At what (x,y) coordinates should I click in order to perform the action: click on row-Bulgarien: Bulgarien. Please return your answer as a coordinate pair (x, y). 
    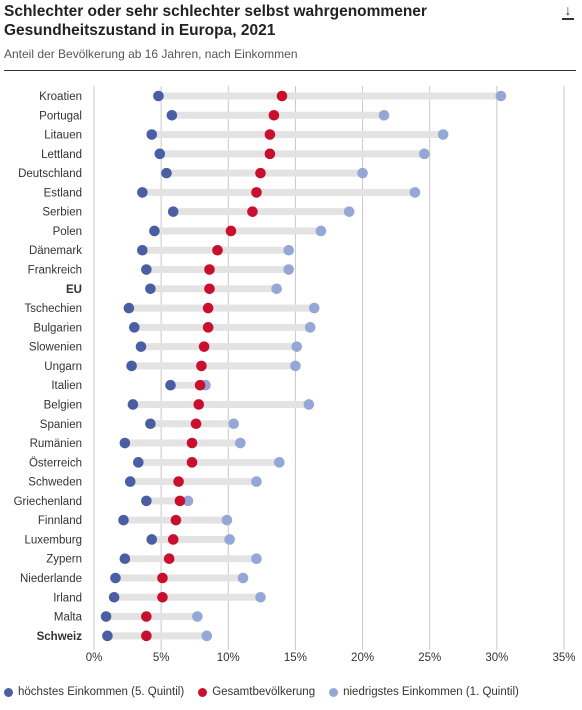
    Looking at the image, I should click on (174, 328).